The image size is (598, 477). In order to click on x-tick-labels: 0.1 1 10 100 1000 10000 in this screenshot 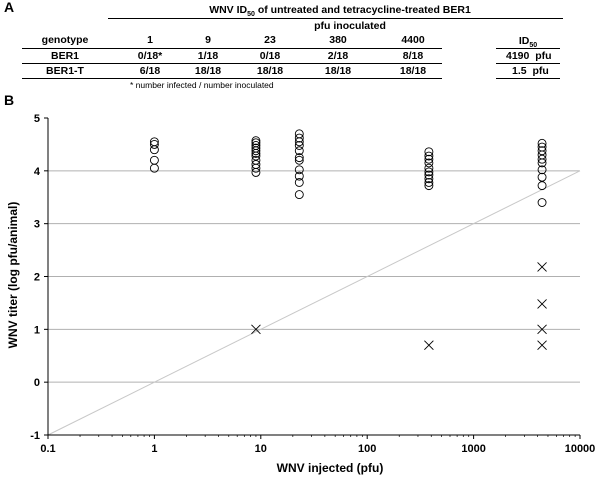, I will do `click(317, 449)`.